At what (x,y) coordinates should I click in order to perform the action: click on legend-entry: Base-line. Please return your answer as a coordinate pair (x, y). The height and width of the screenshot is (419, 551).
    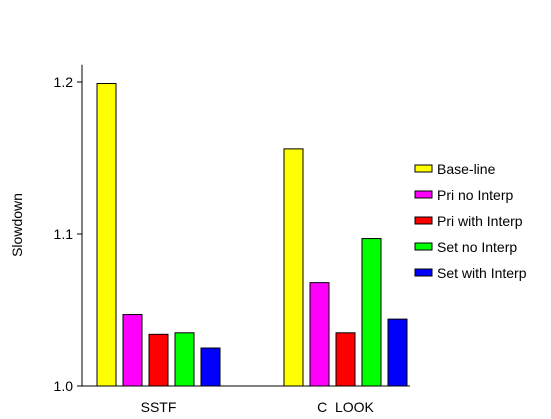
    Looking at the image, I should click on (466, 169).